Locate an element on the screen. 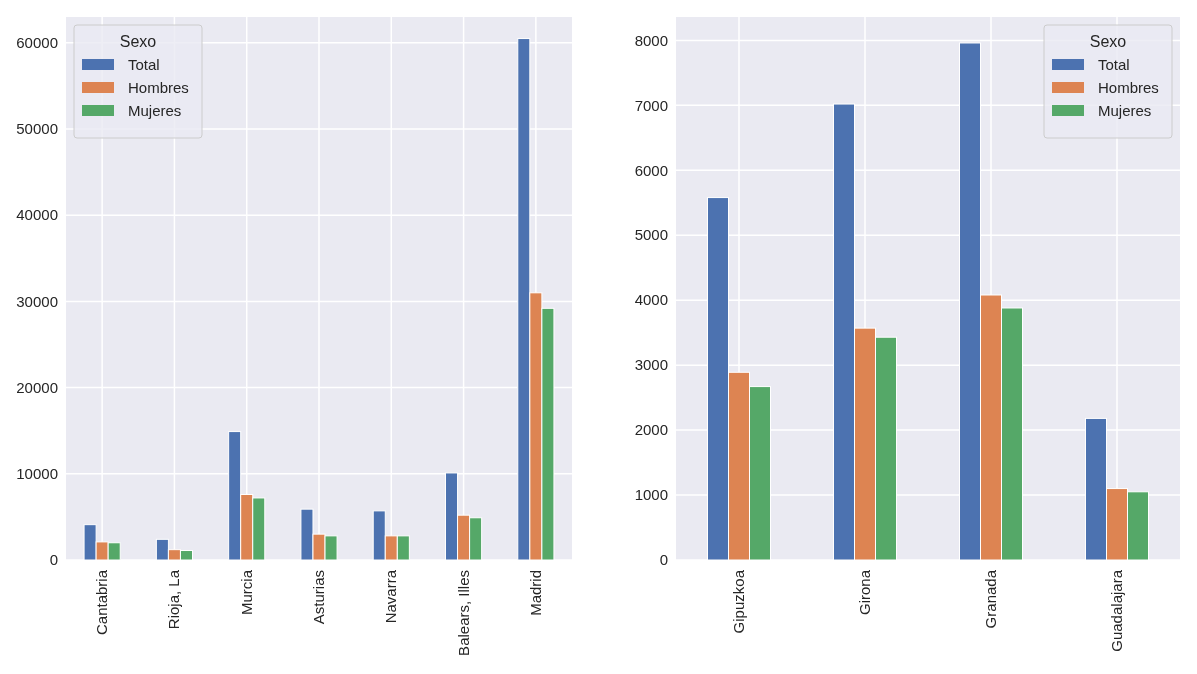 The width and height of the screenshot is (1197, 674). y-tick-label: 7000 is located at coordinates (651, 105).